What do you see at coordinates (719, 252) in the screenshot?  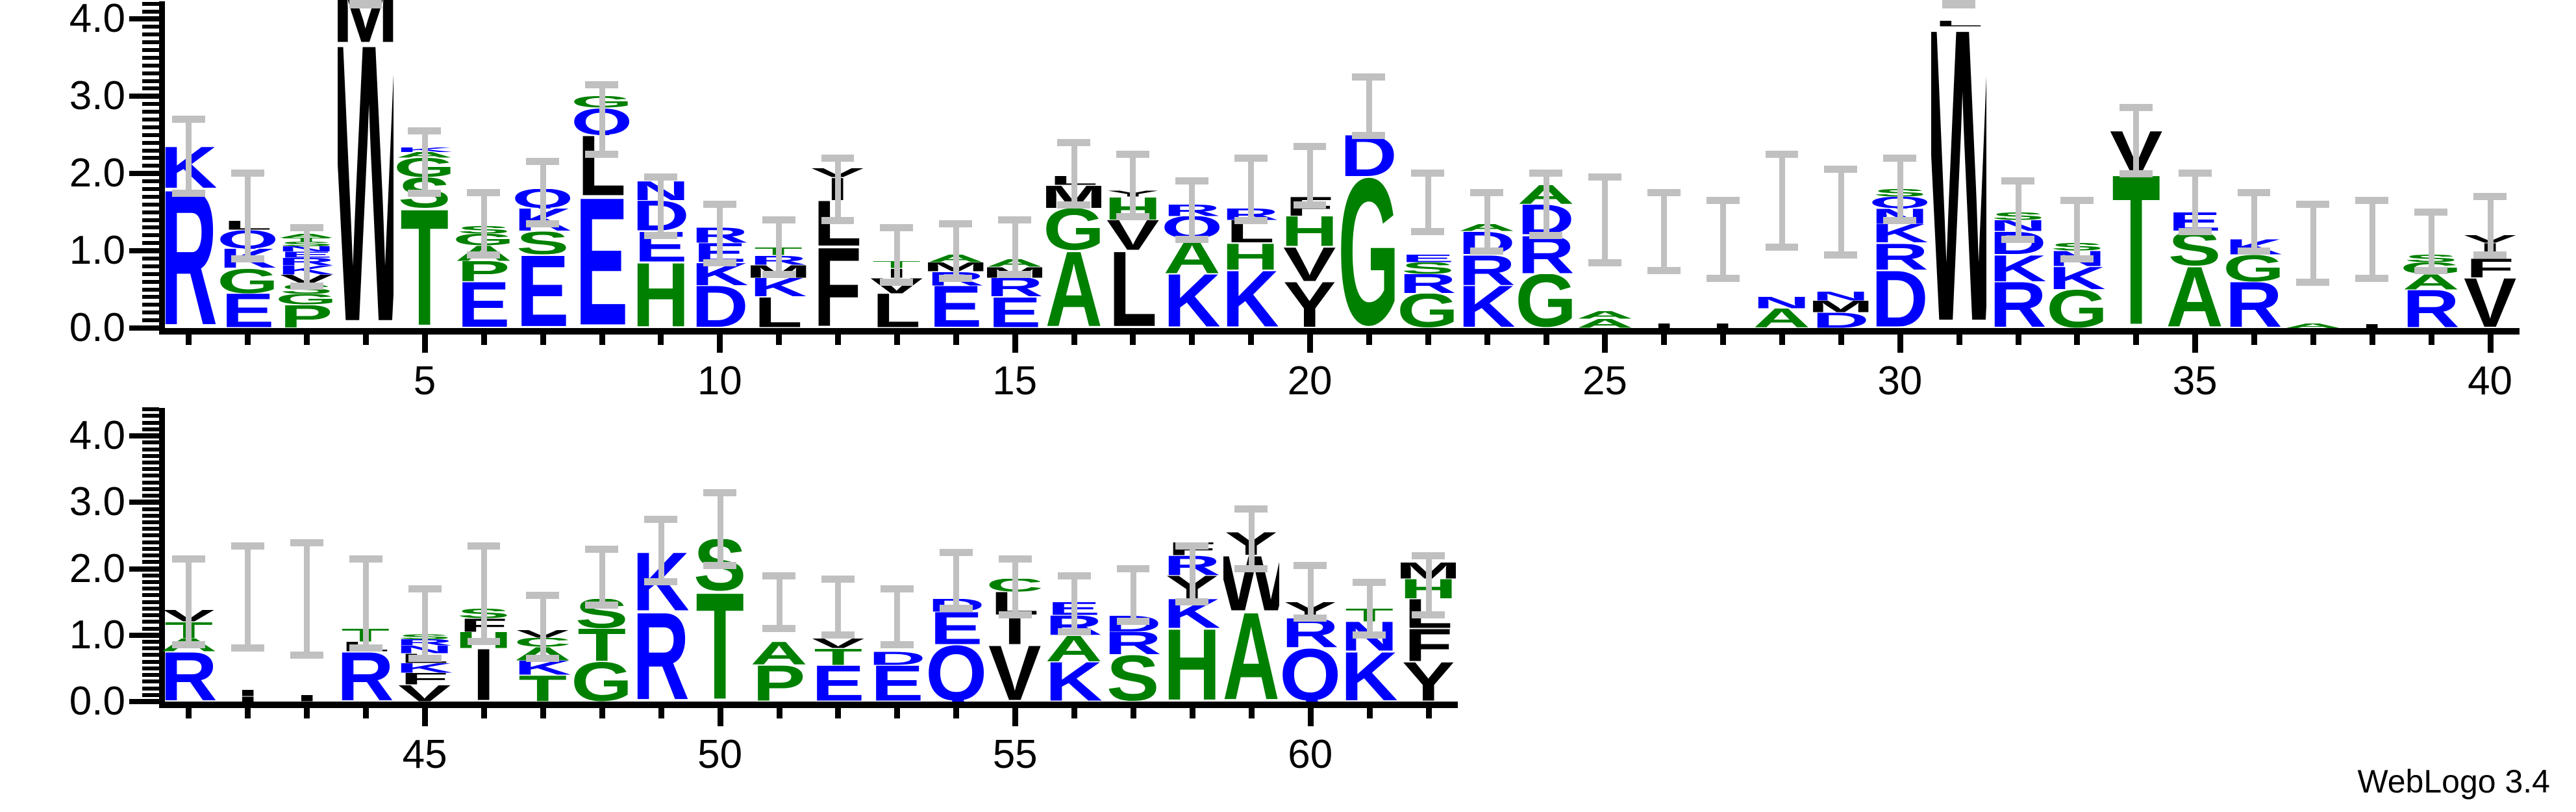 I see `logo-letter: E` at bounding box center [719, 252].